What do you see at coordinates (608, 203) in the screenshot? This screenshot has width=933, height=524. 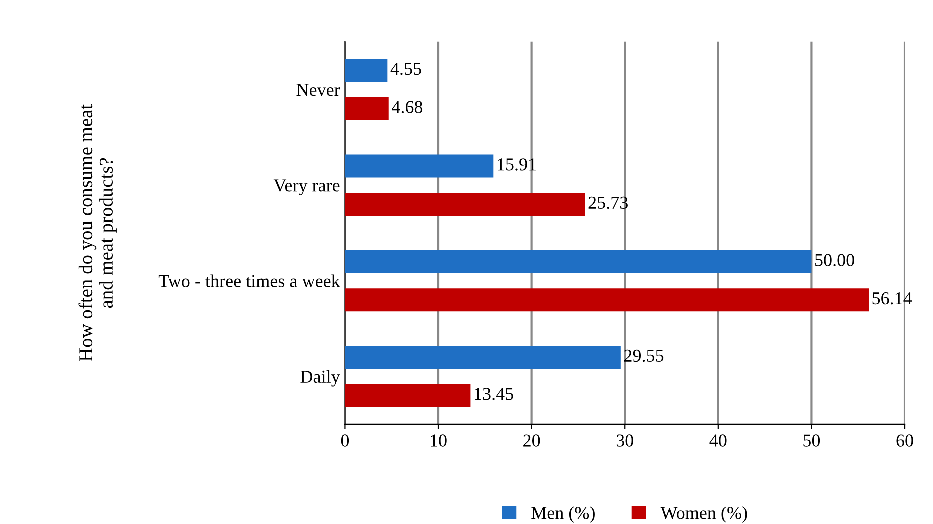 I see `data-label: 25.73` at bounding box center [608, 203].